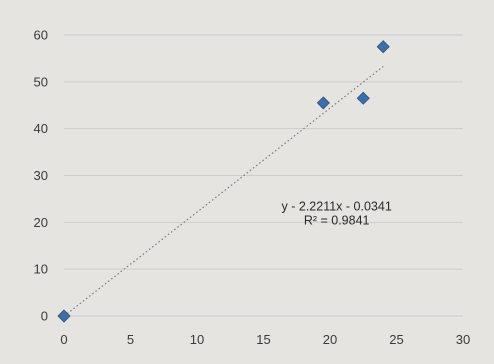 This screenshot has height=364, width=494. What do you see at coordinates (41, 222) in the screenshot?
I see `y-tick-label-20: 20` at bounding box center [41, 222].